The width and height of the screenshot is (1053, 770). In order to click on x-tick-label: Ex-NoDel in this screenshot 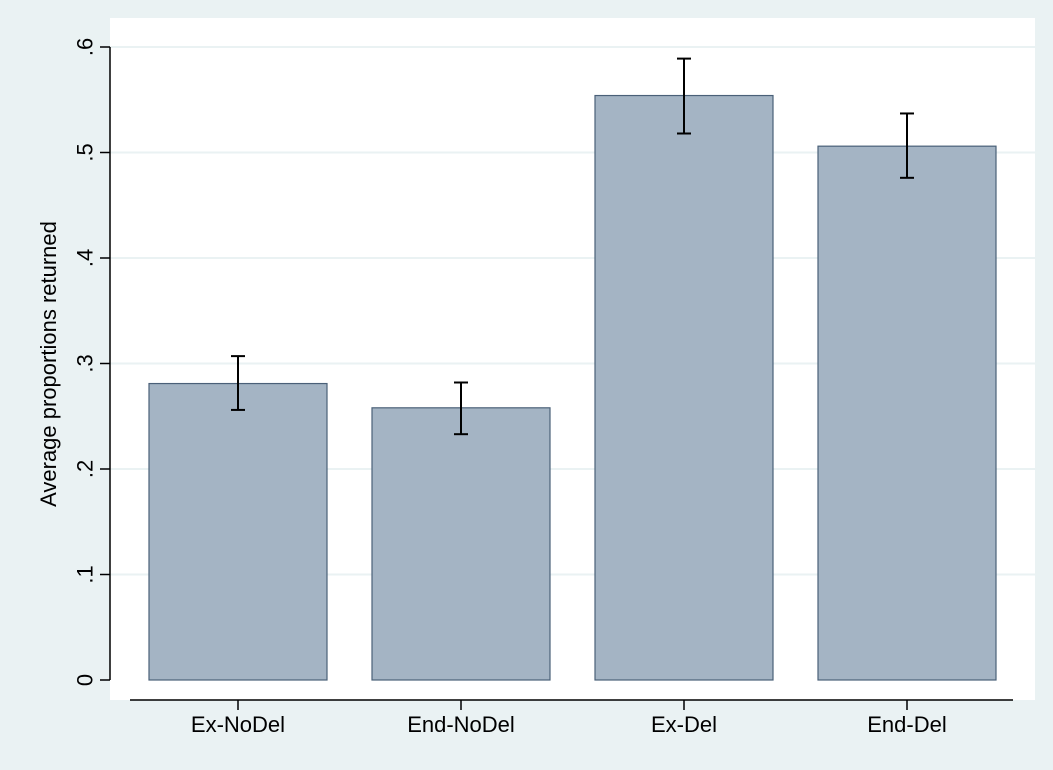, I will do `click(238, 724)`.